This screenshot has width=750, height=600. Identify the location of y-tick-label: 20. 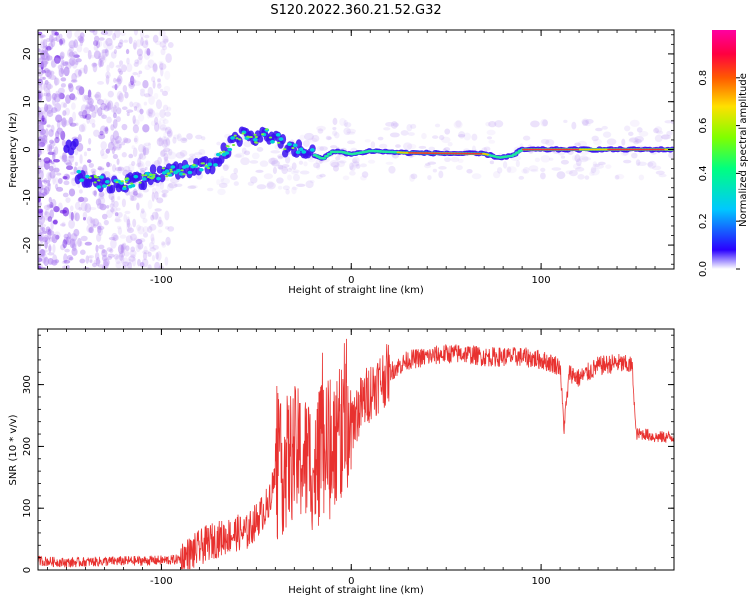
(27, 54).